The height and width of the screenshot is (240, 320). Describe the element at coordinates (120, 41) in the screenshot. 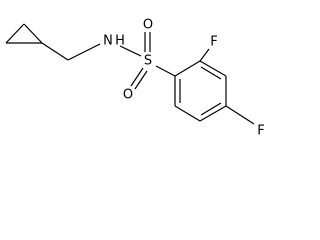

I see `atom-label: H` at that location.